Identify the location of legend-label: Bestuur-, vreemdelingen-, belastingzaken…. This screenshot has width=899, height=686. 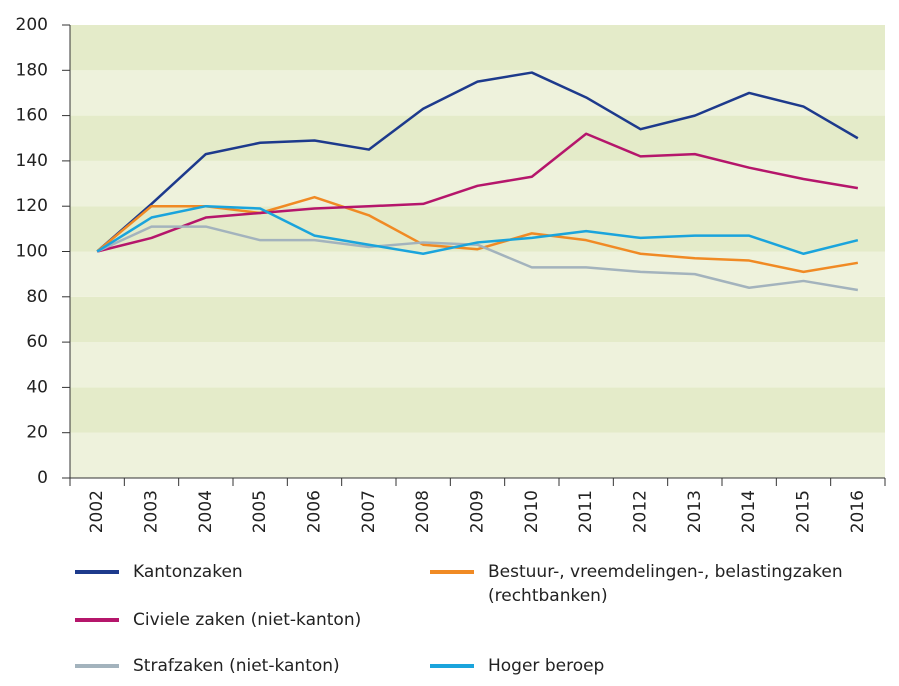
(665, 584).